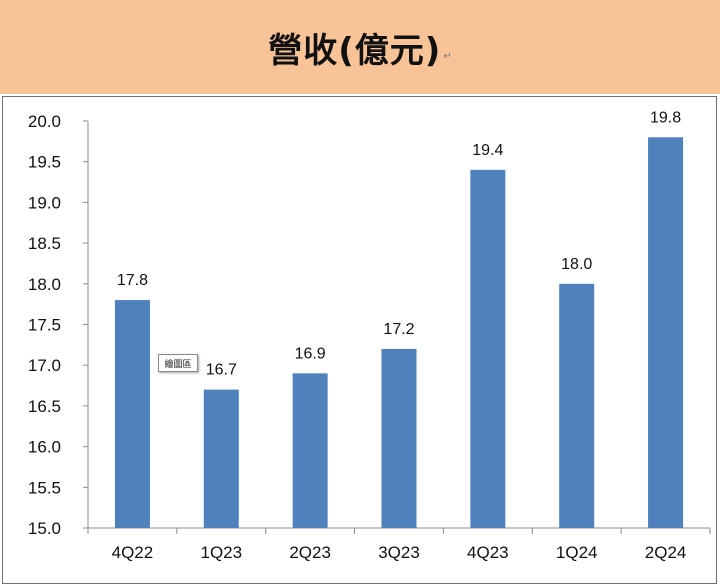 Image resolution: width=720 pixels, height=587 pixels. Describe the element at coordinates (399, 438) in the screenshot. I see `bar-3q23` at that location.